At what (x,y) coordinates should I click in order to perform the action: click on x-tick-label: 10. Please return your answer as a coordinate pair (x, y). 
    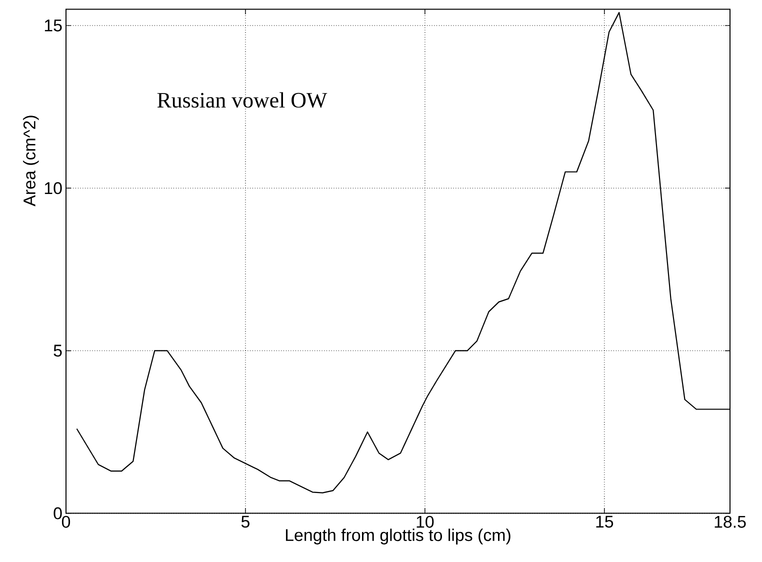
    Looking at the image, I should click on (425, 522).